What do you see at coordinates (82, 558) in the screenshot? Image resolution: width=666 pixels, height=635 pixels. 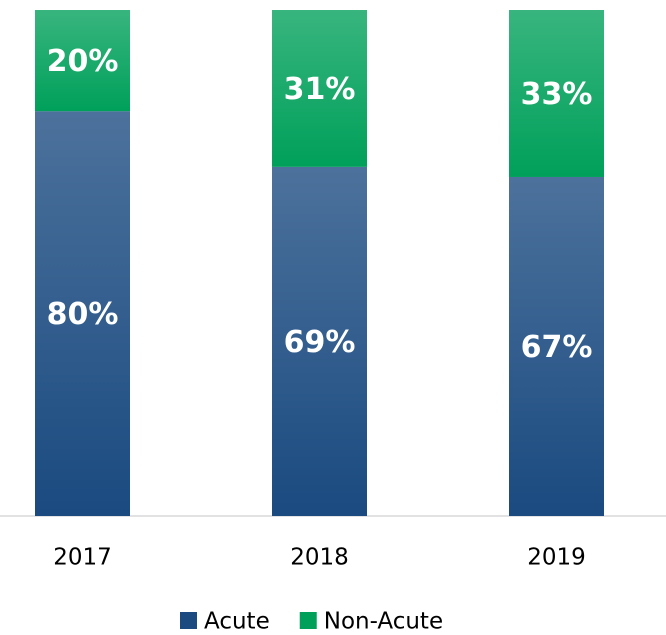 I see `x-tick-label: 2017` at bounding box center [82, 558].